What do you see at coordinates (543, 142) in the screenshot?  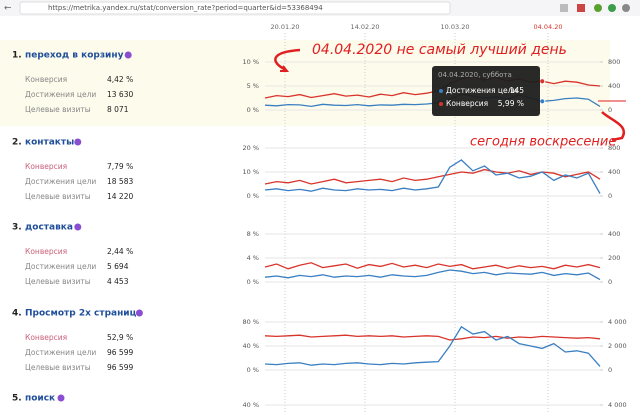 I see `annotation: сегодня воскресение` at bounding box center [543, 142].